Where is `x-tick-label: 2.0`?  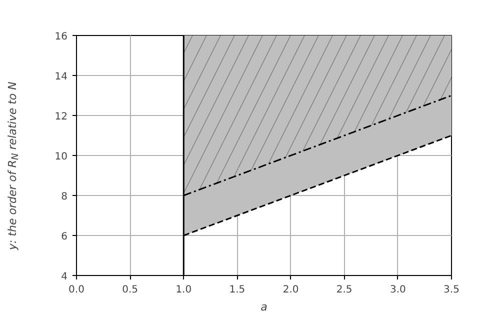
x-tick-label: 2.0 is located at coordinates (290, 290).